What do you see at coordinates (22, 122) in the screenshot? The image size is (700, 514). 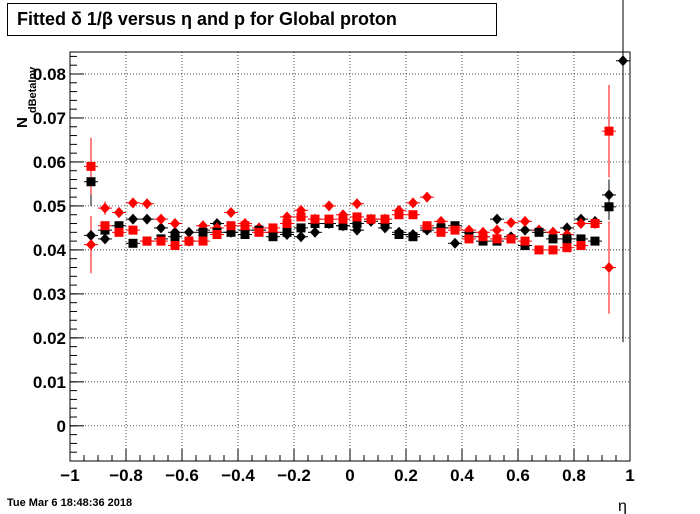 I see `y-axis-label-prefix: N` at bounding box center [22, 122].